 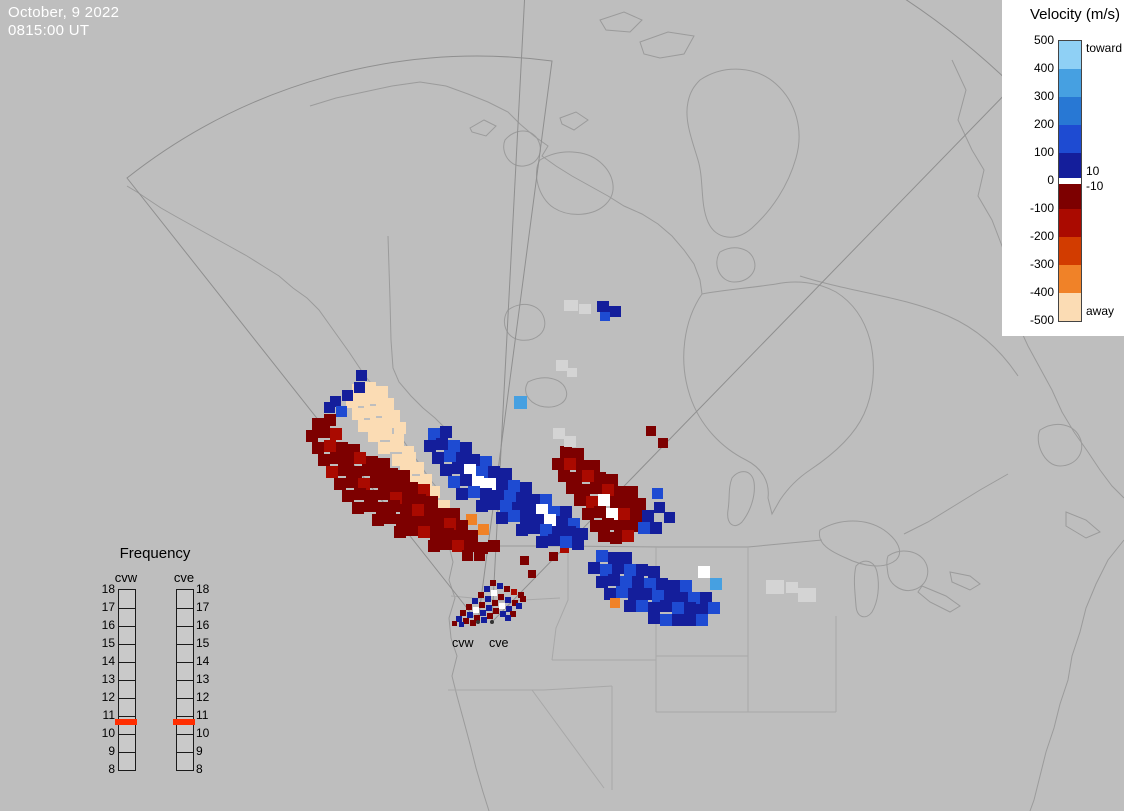 I want to click on frequency-tick-label: 18, so click(x=108, y=589).